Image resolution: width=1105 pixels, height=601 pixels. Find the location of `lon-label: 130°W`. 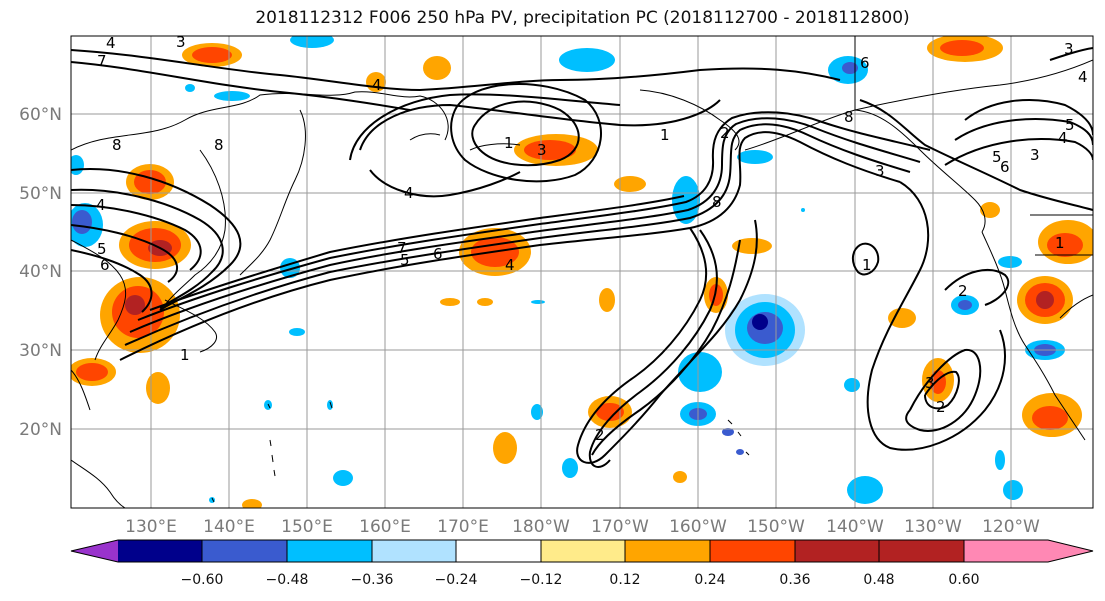

lon-label: 130°W is located at coordinates (933, 527).